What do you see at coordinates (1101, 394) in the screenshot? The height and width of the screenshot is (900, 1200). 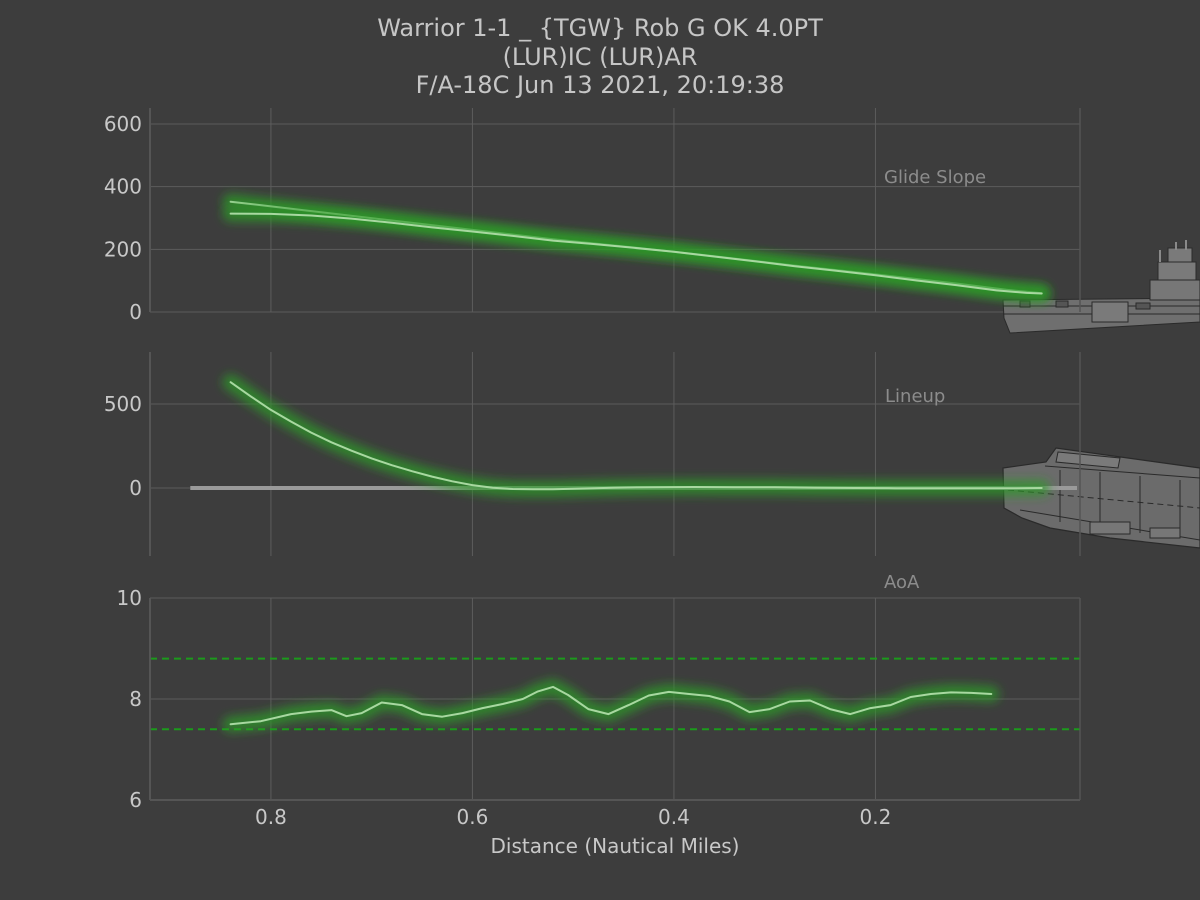 I see `ship-layer` at bounding box center [1101, 394].